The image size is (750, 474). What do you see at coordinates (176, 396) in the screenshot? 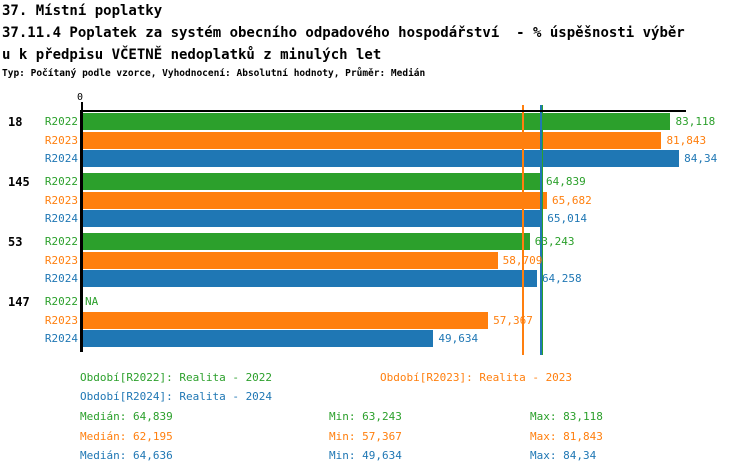
I see `legend-entry-r2024: Období[R2024]: Realita - 2024` at bounding box center [176, 396].